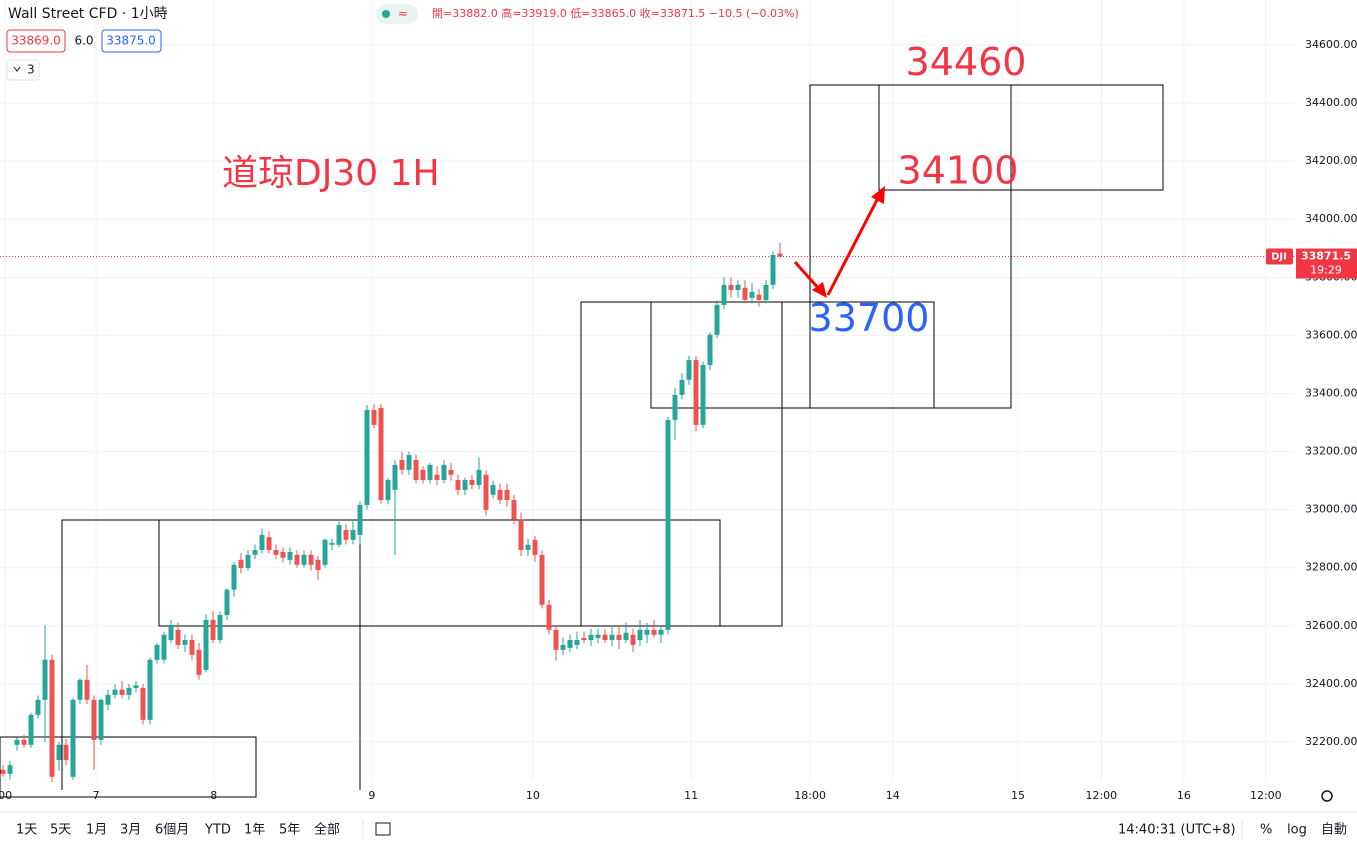 This screenshot has width=1357, height=848. What do you see at coordinates (819, 290) in the screenshot?
I see `arrow-head` at bounding box center [819, 290].